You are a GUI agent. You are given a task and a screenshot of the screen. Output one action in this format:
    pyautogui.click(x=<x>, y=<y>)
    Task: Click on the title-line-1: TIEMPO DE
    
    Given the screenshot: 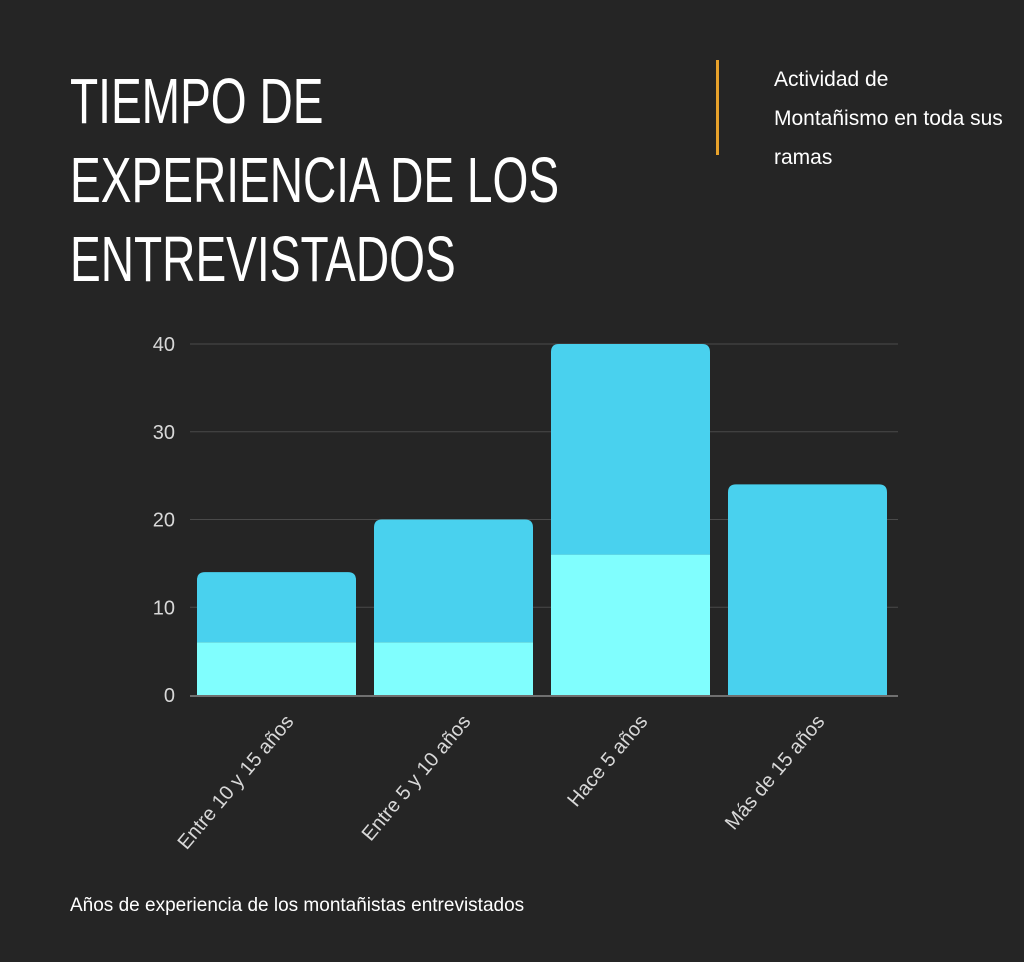 What is the action you would take?
    pyautogui.click(x=197, y=101)
    